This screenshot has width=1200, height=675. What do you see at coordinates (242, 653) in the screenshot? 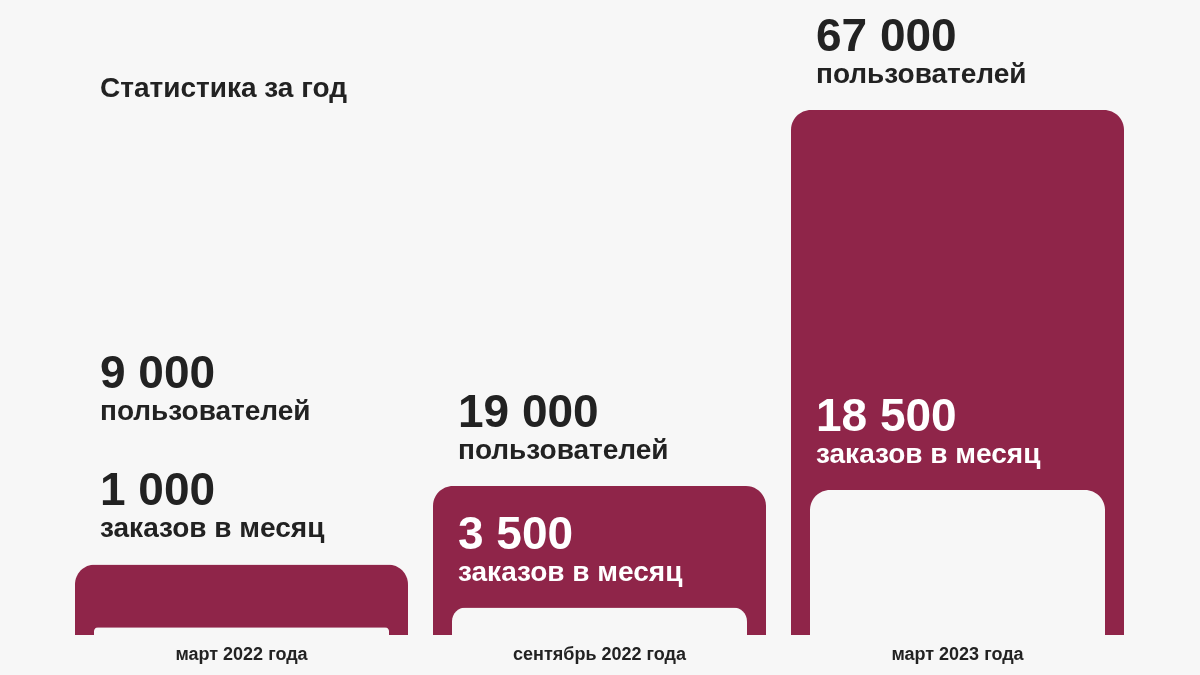
I see `x-tick-label: март 2022 года` at bounding box center [242, 653].